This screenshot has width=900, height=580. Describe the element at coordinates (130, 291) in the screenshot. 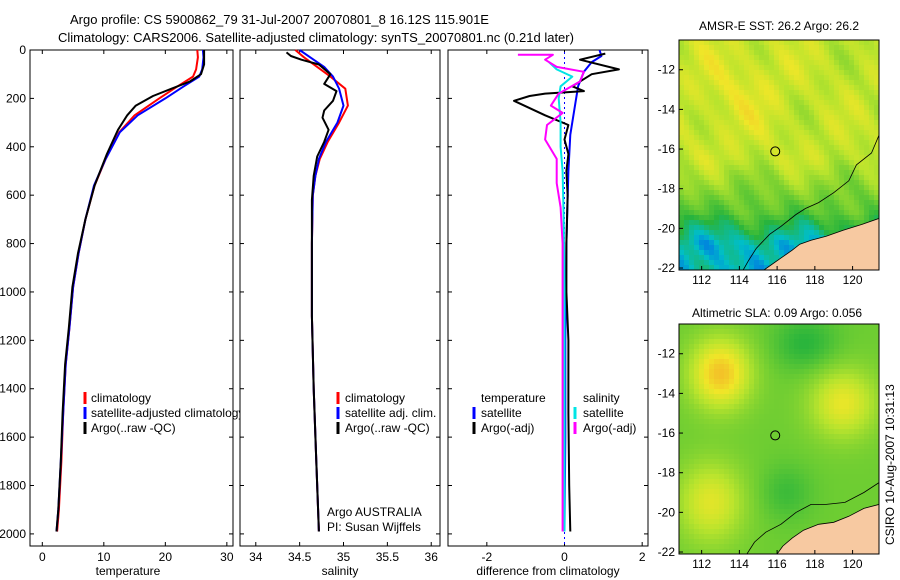

I see `series-line-argo-raw-qc` at that location.